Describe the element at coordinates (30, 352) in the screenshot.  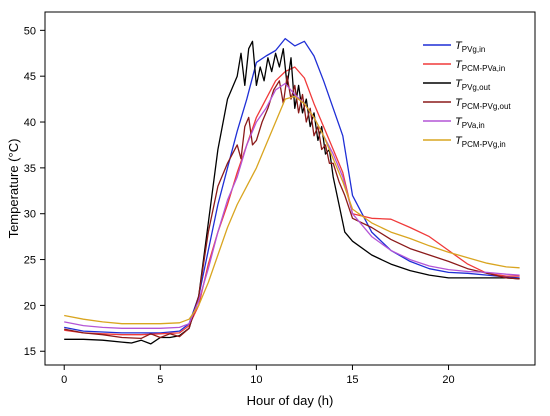
I see `y-tick-label: 15` at that location.